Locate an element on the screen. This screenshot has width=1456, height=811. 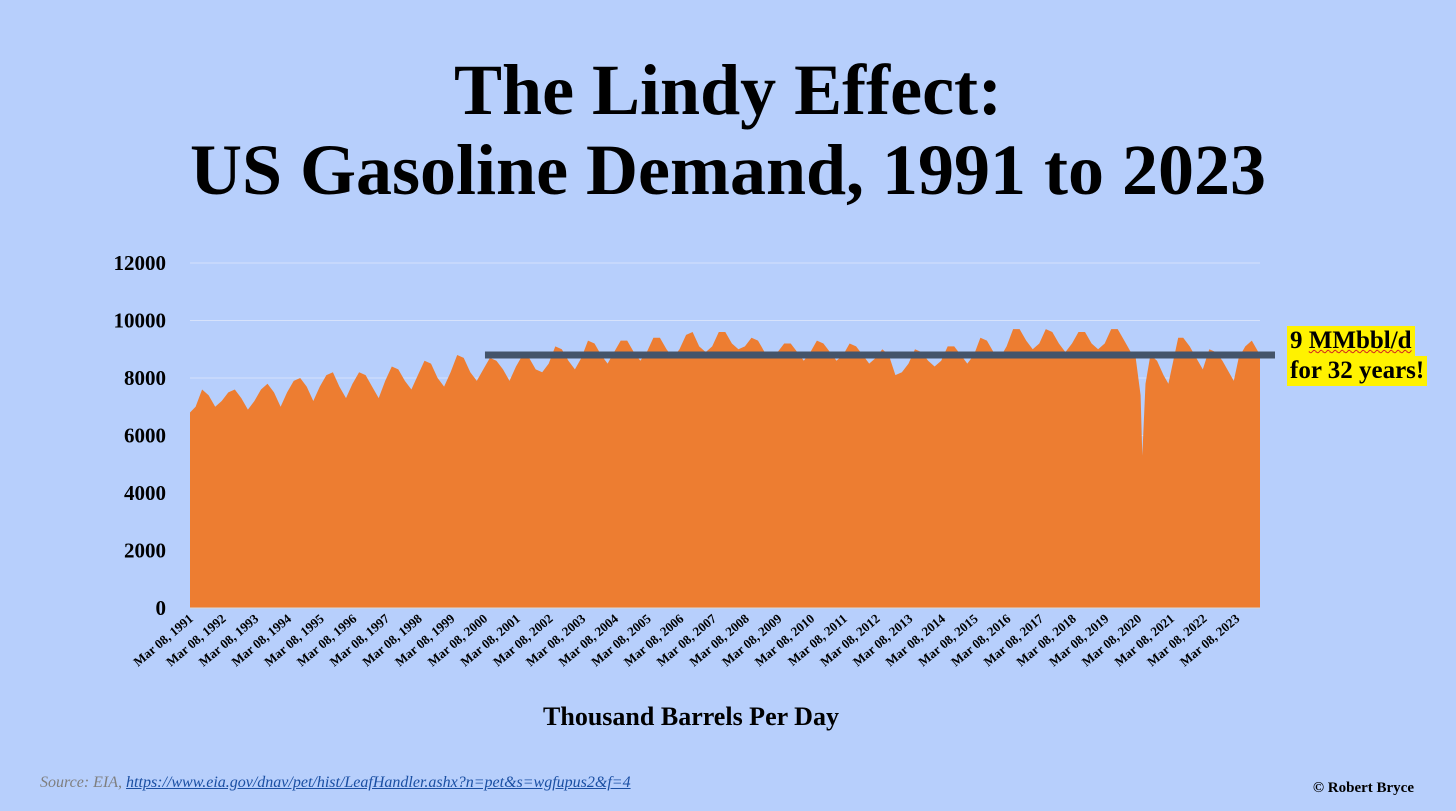
x-axis-title: Thousand Barrels Per Day is located at coordinates (691, 716).